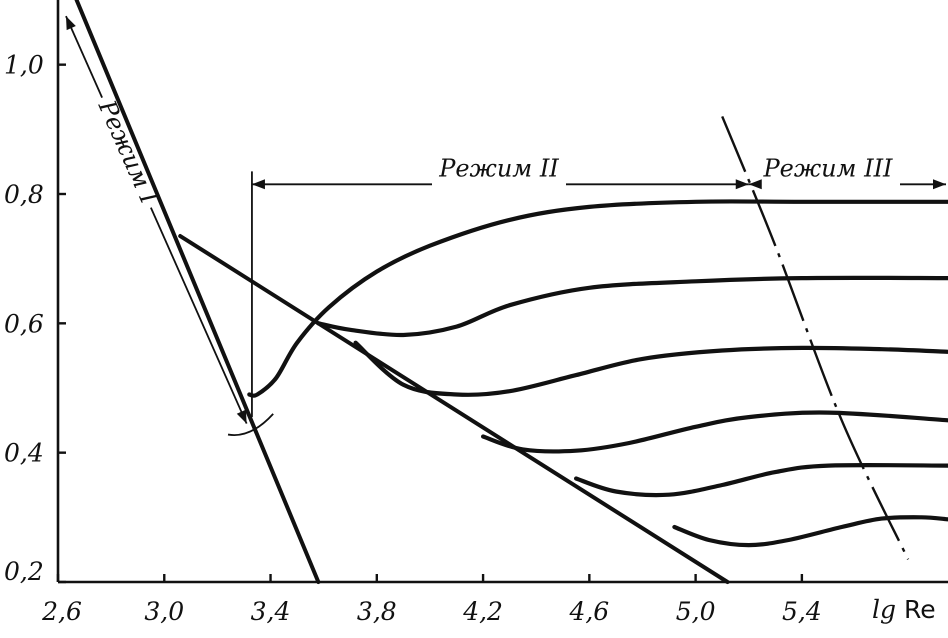 This screenshot has height=638, width=948. What do you see at coordinates (70, 23) in the screenshot?
I see `regime1-arrowhead-top` at bounding box center [70, 23].